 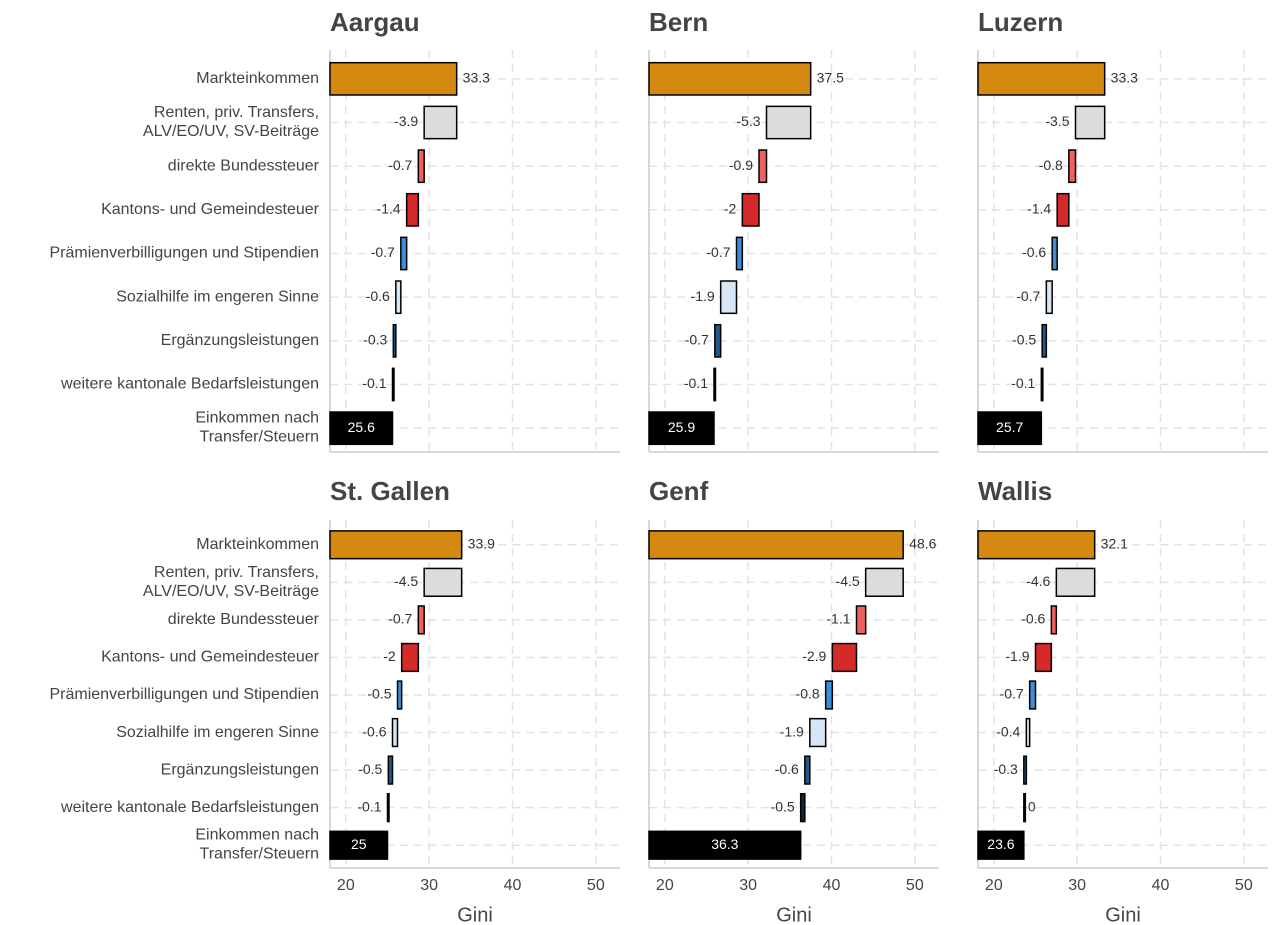 What do you see at coordinates (359, 844) in the screenshot?
I see `data-label: 25` at bounding box center [359, 844].